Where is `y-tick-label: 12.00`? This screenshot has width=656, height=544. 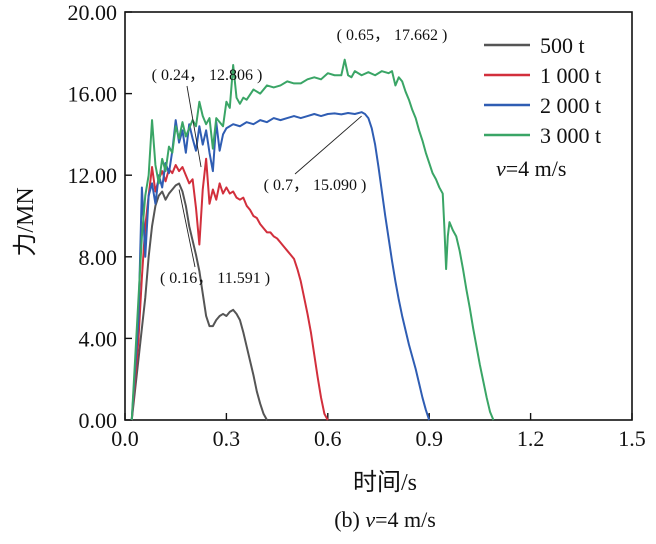 y-tick-label: 12.00 is located at coordinates (93, 175).